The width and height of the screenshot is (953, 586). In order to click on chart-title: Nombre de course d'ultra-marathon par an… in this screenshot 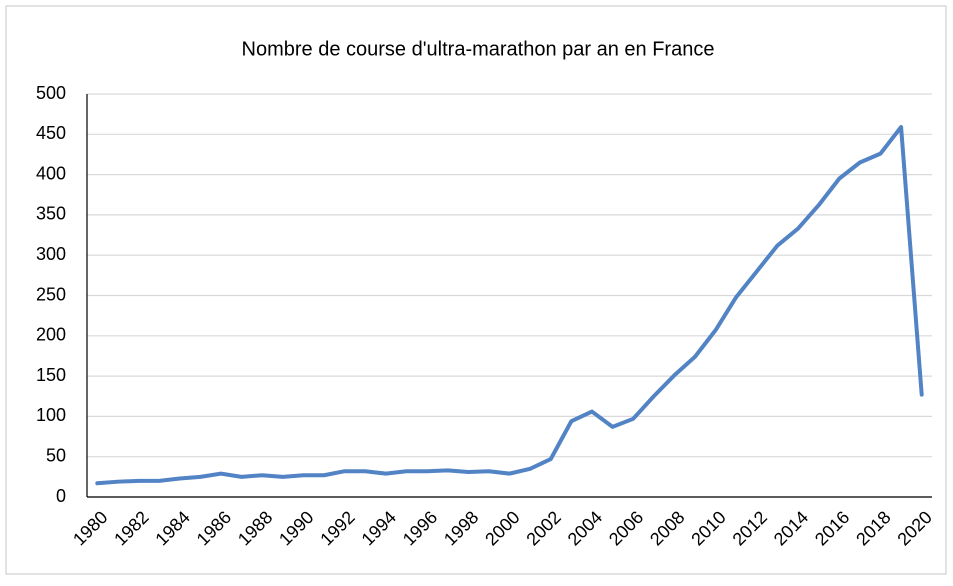, I will do `click(478, 49)`.